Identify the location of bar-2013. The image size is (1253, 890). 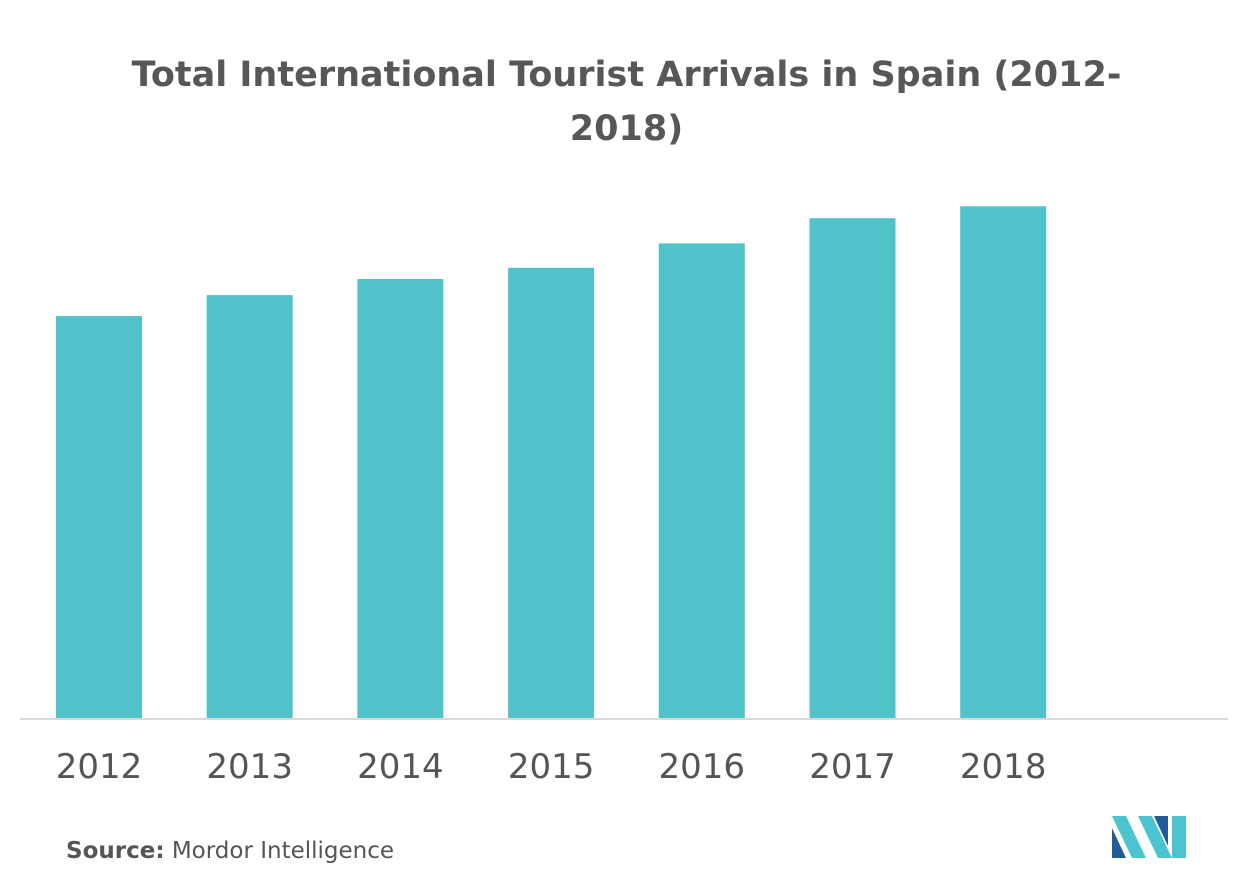
(249, 506).